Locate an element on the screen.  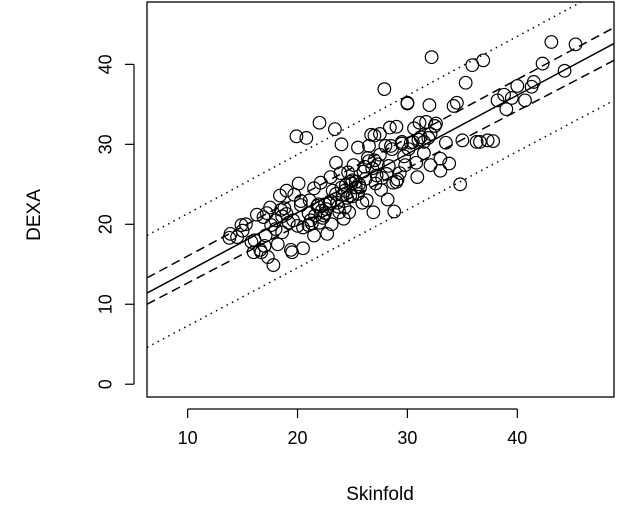
y-axis: 0 10 20 30 40 is located at coordinates (115, 221).